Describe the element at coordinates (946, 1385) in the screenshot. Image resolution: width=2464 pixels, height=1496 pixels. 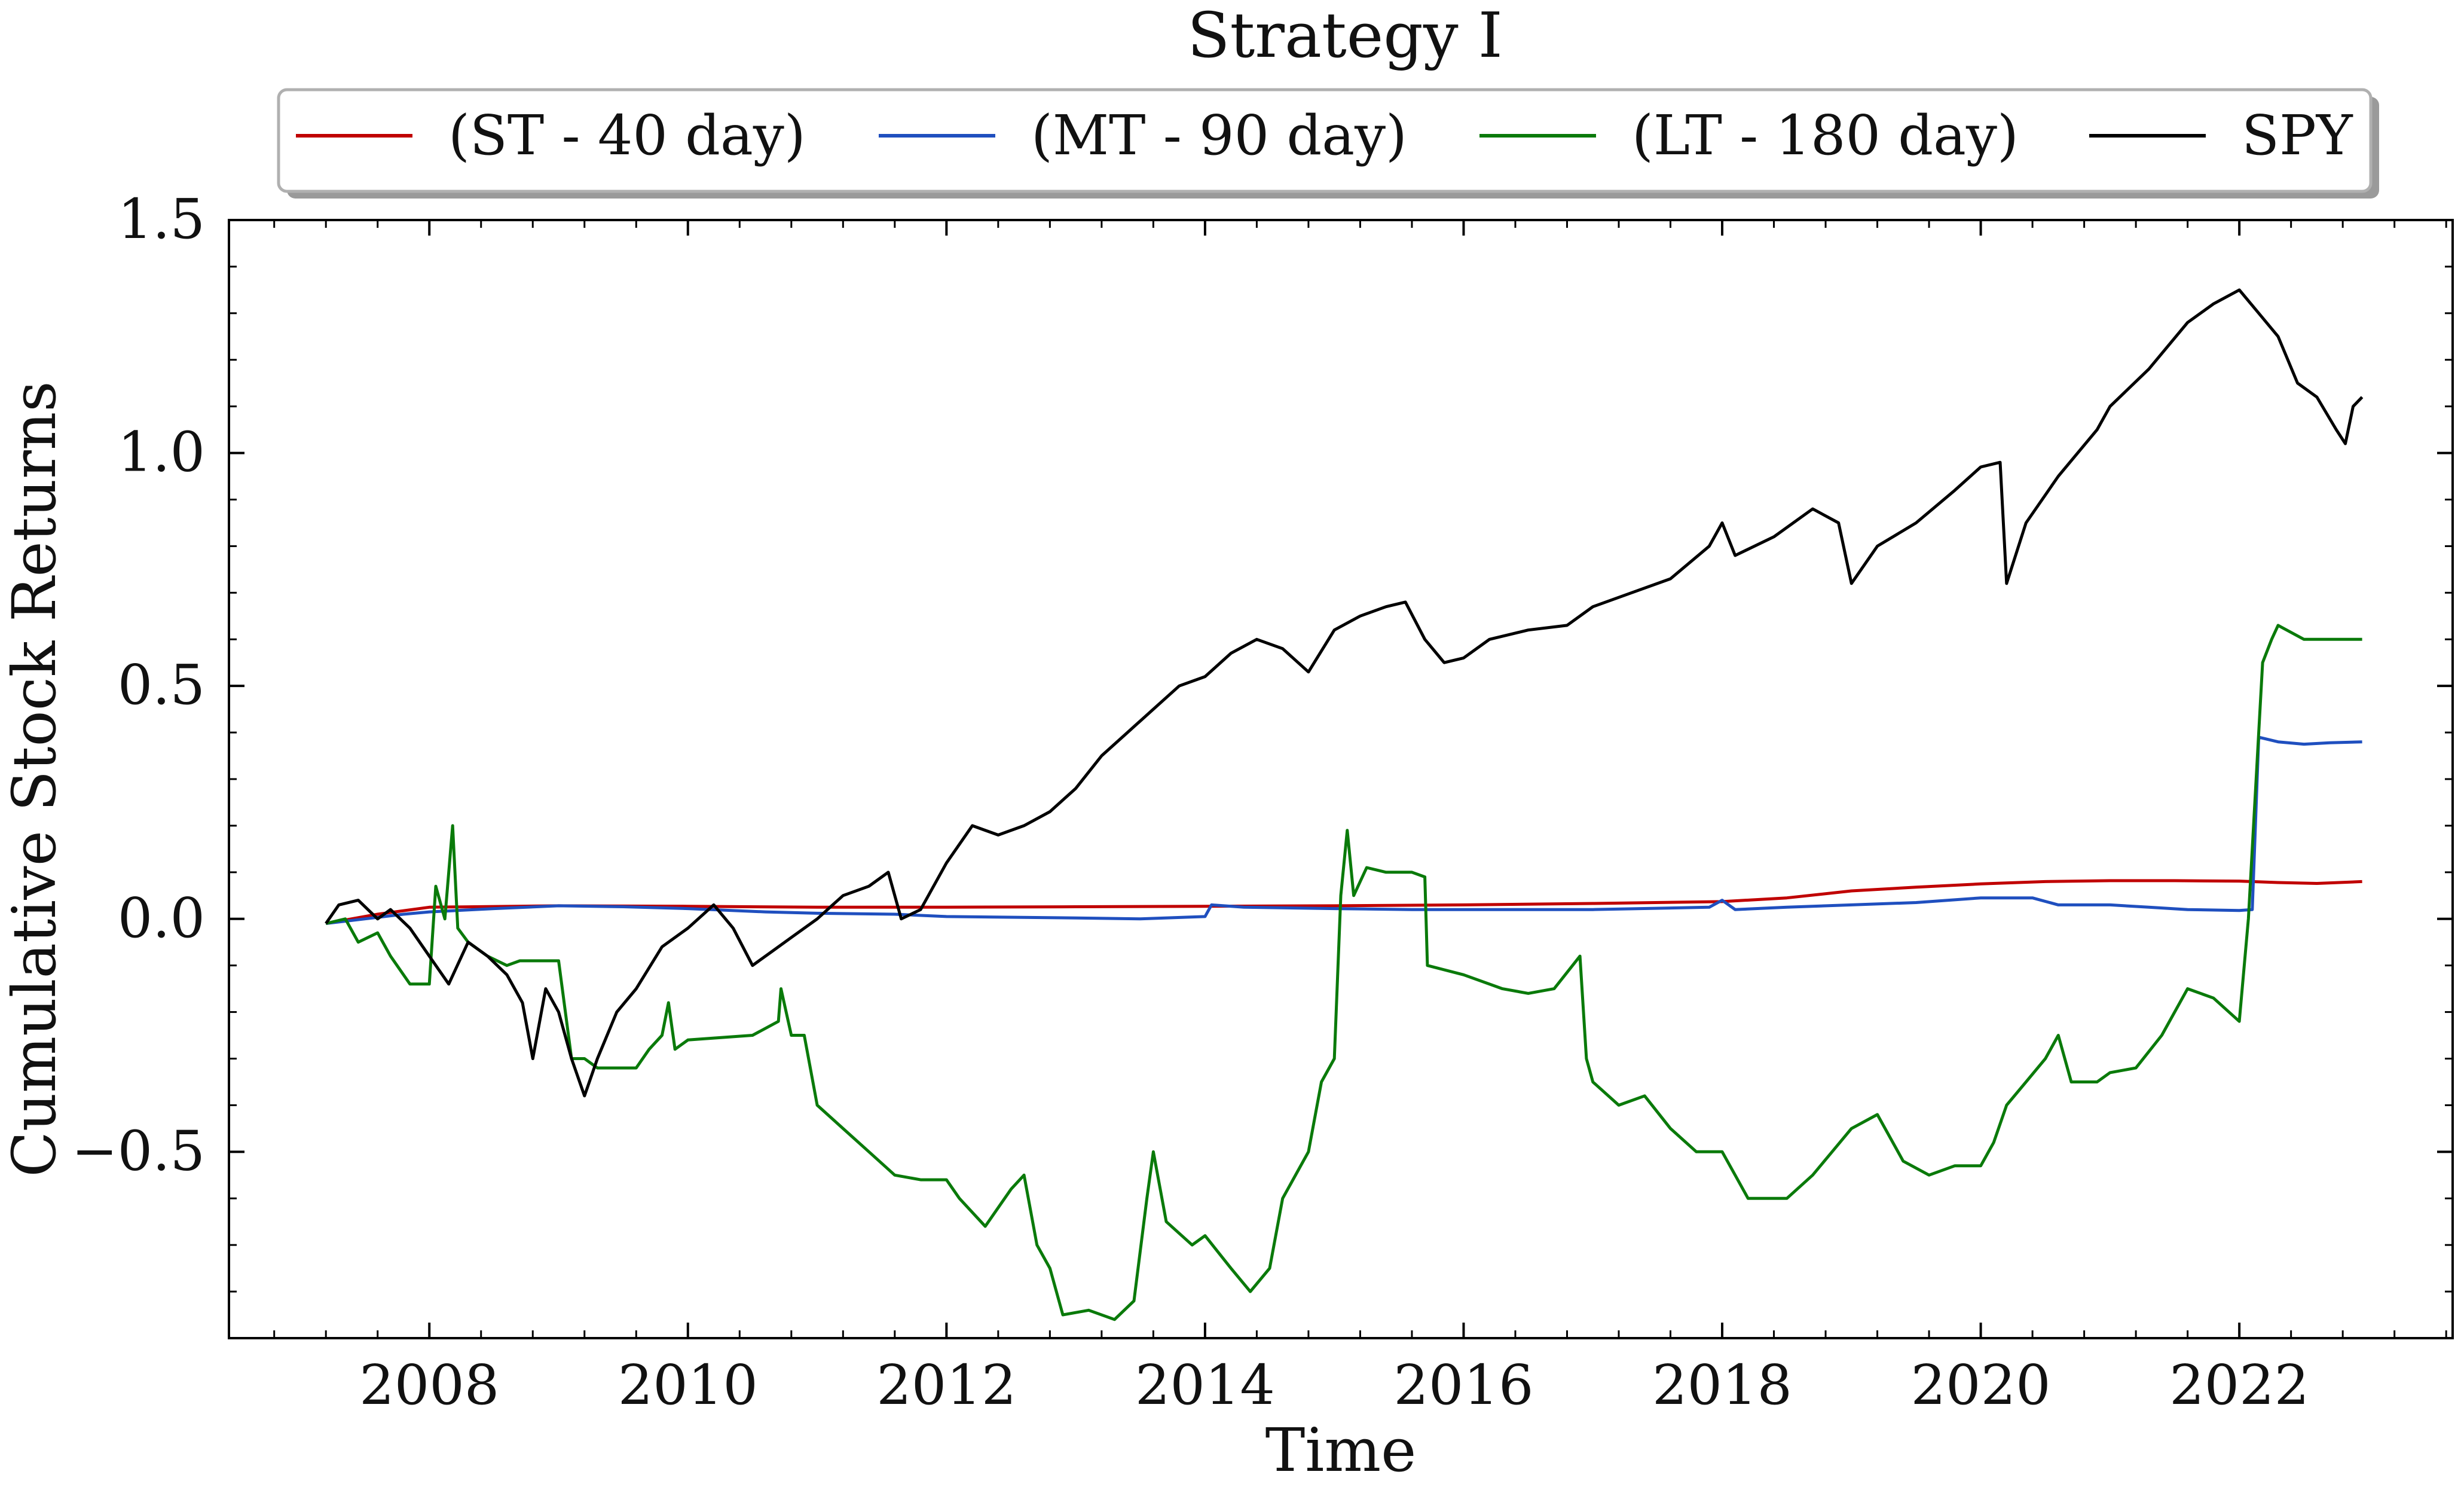
I see `x-tick-label: 2012` at that location.